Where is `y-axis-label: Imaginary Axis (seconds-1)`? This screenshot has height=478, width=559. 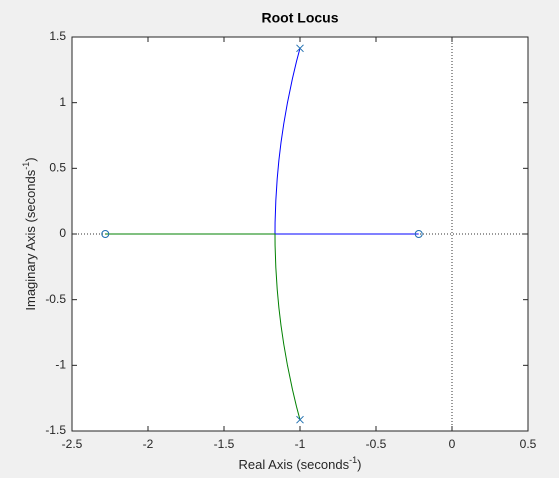
y-axis-label: Imaginary Axis (seconds-1) is located at coordinates (29, 233).